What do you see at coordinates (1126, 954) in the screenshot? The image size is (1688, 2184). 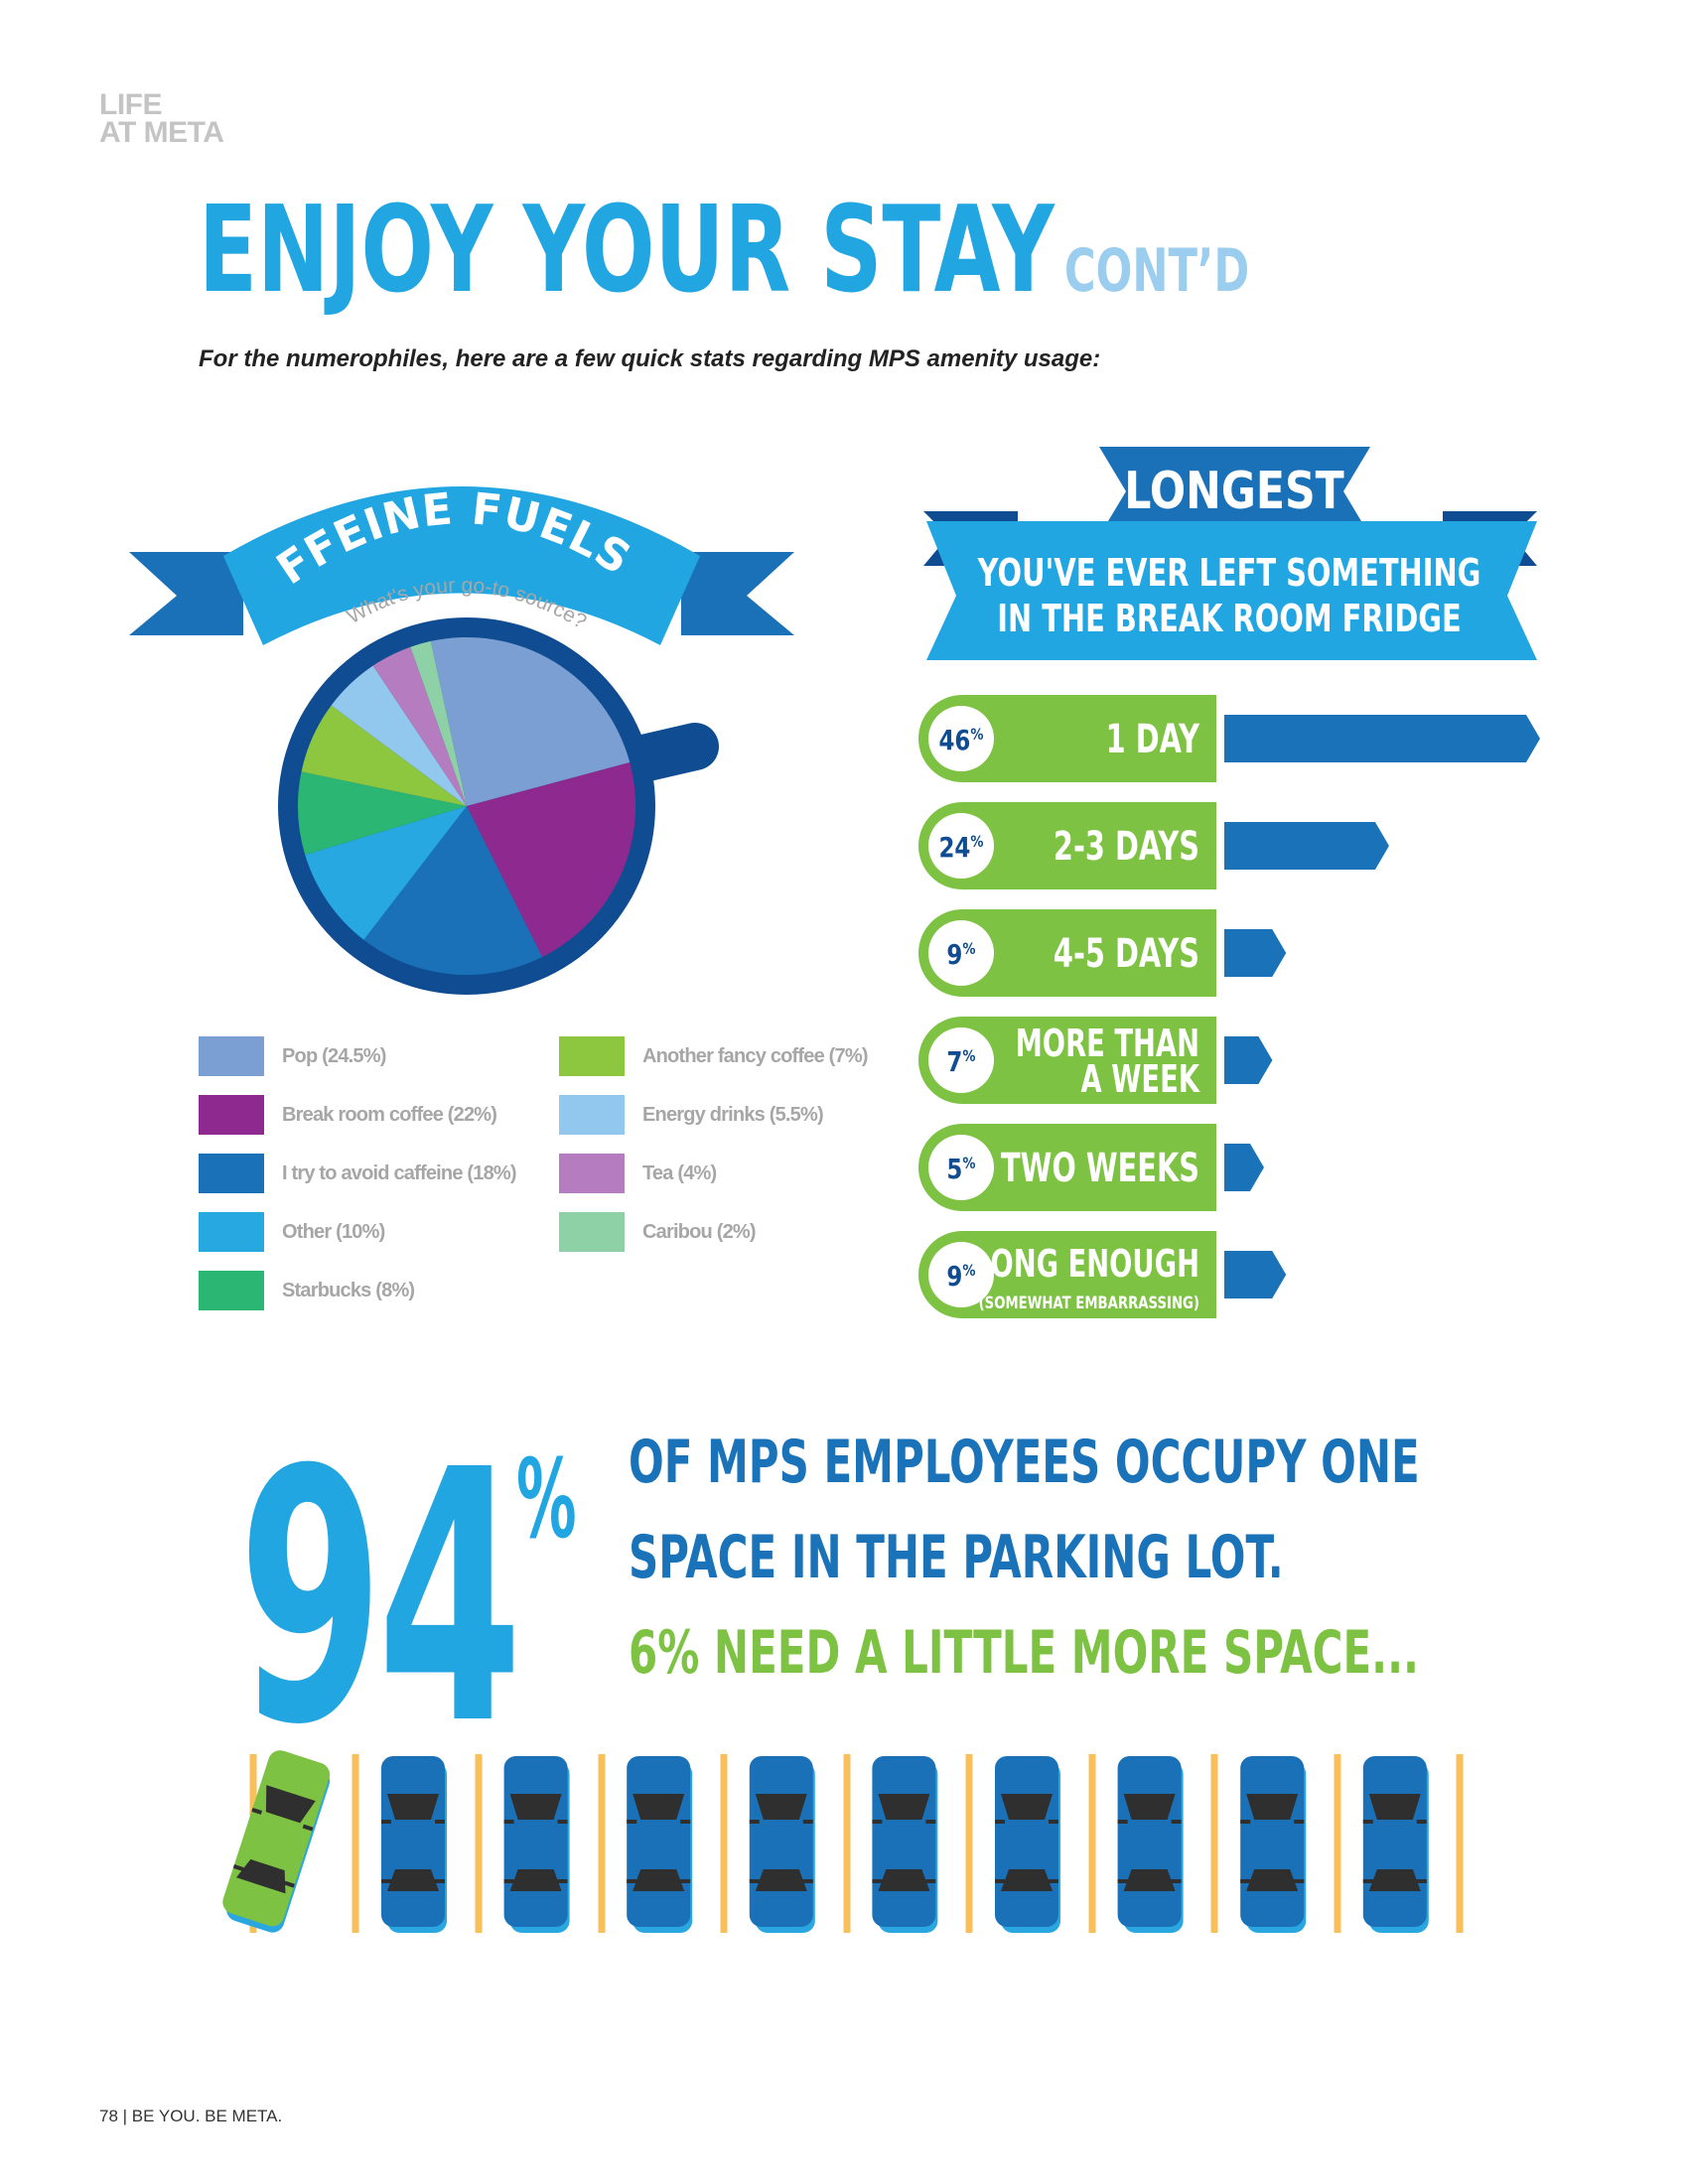 I see `fridge-row-label: 4-5 DAYS` at bounding box center [1126, 954].